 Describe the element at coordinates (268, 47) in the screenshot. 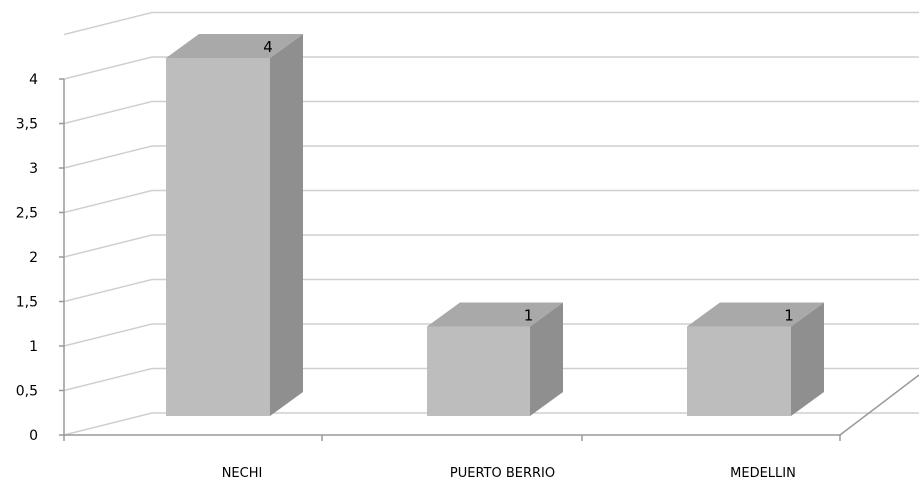

I see `data-label: 4` at that location.